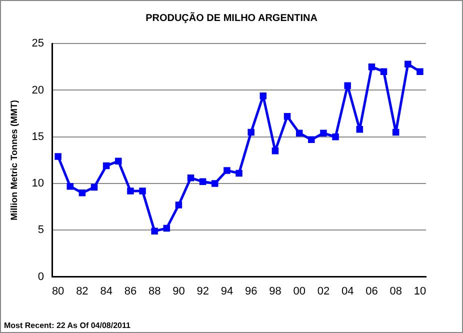 The image size is (463, 333). Describe the element at coordinates (41, 276) in the screenshot. I see `y-tick-label: 0` at that location.